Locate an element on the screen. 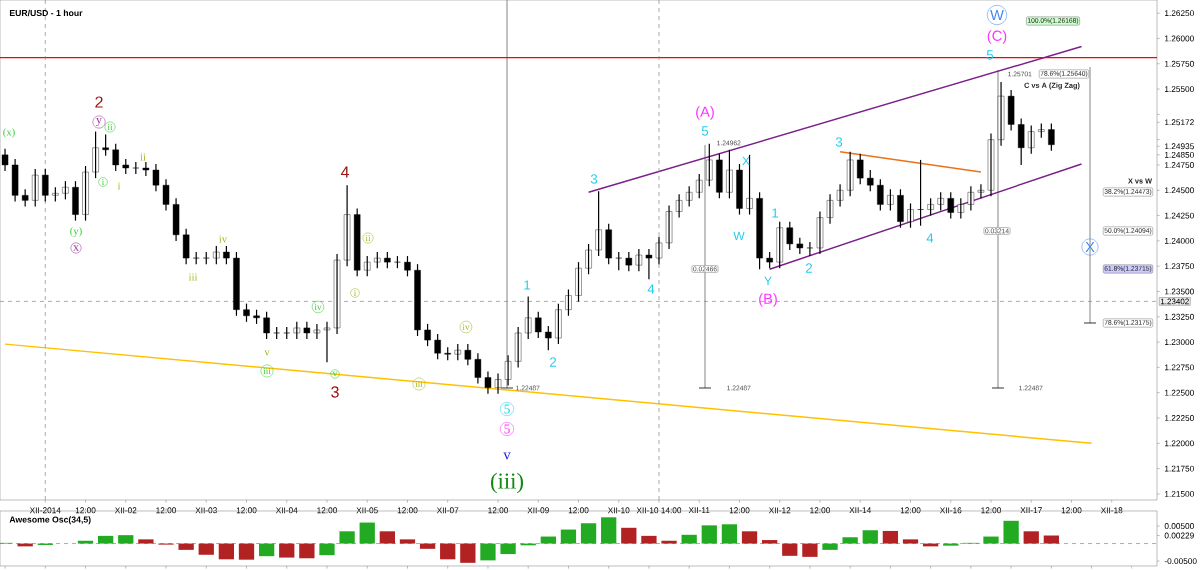  annotation: 3 is located at coordinates (839, 142).